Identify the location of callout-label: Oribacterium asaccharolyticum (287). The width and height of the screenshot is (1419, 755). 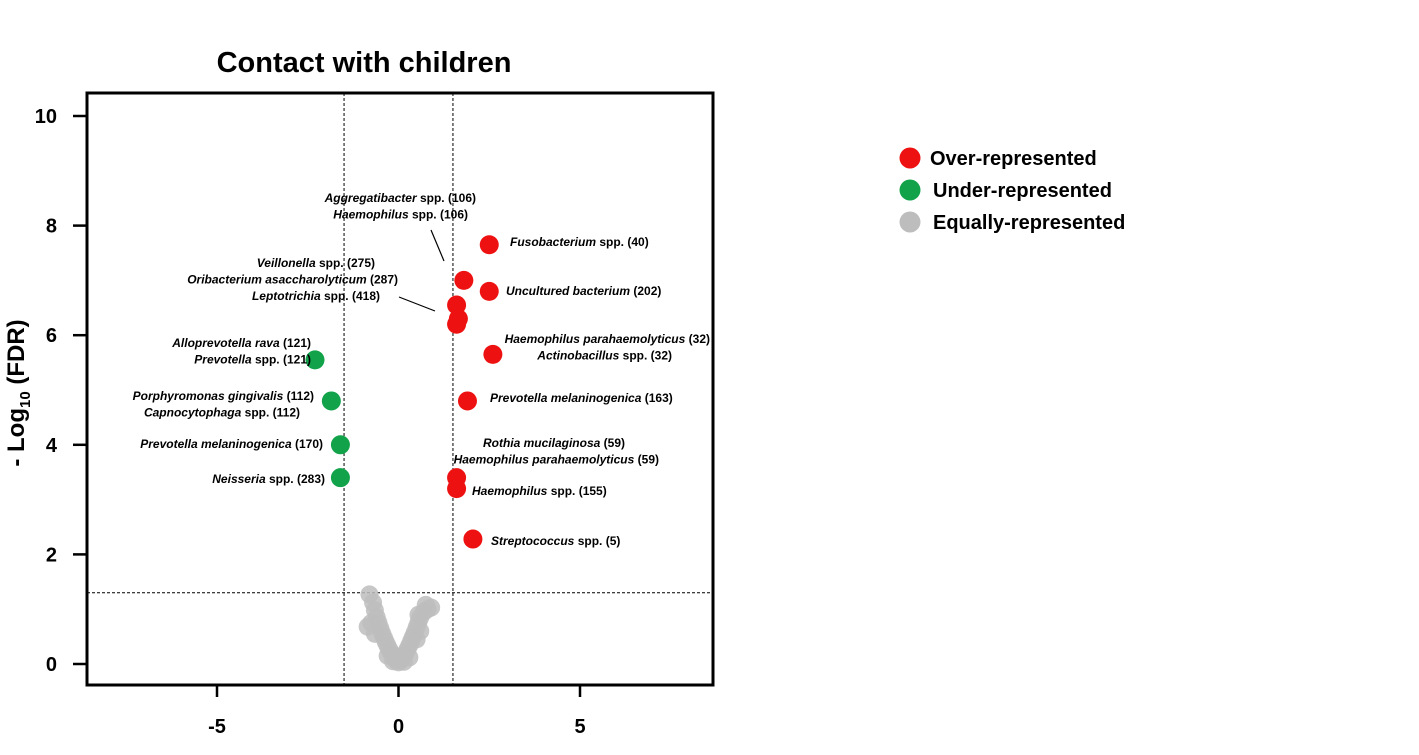
(292, 280).